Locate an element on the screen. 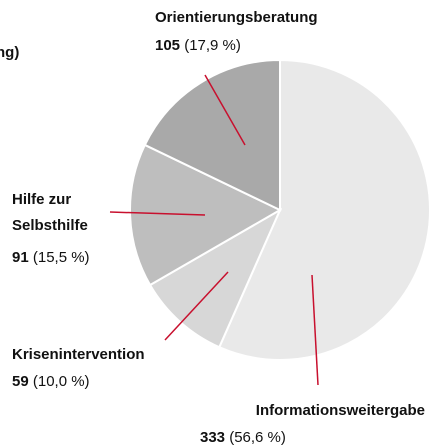 Image resolution: width=431 pixels, height=447 pixels. category-label: Informationsweitergabe is located at coordinates (340, 410).